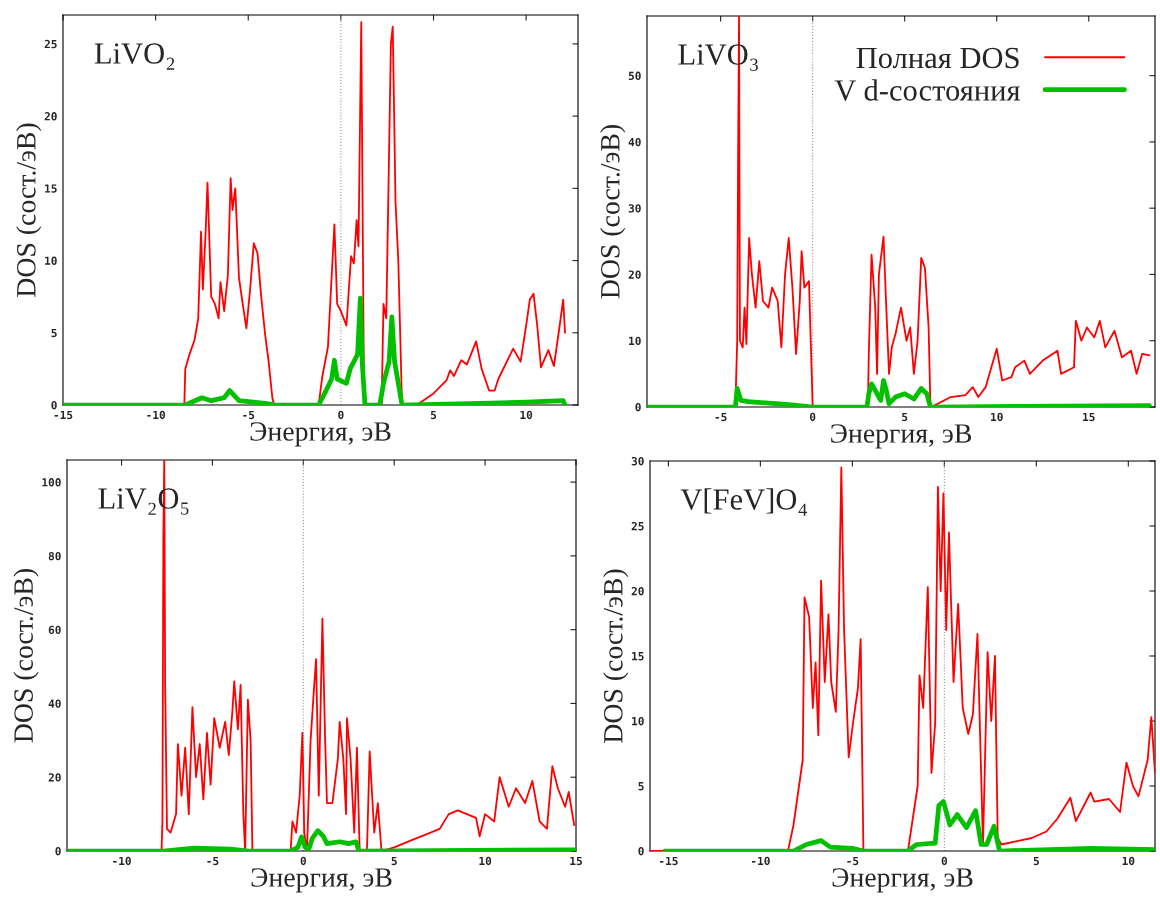 The height and width of the screenshot is (899, 1160). Describe the element at coordinates (134, 56) in the screenshot. I see `text: LiVO₂` at that location.